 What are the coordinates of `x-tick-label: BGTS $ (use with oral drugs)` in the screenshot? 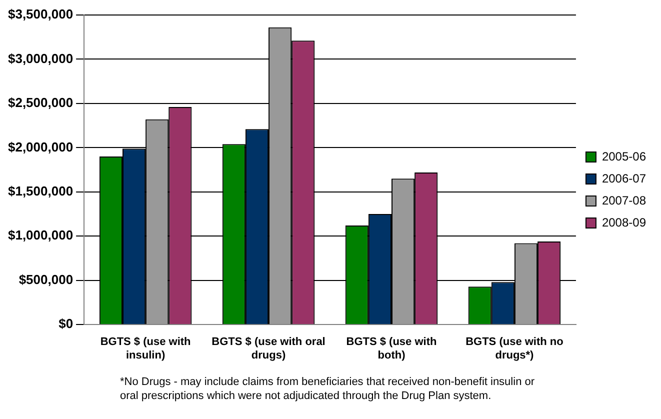 It's located at (269, 349).